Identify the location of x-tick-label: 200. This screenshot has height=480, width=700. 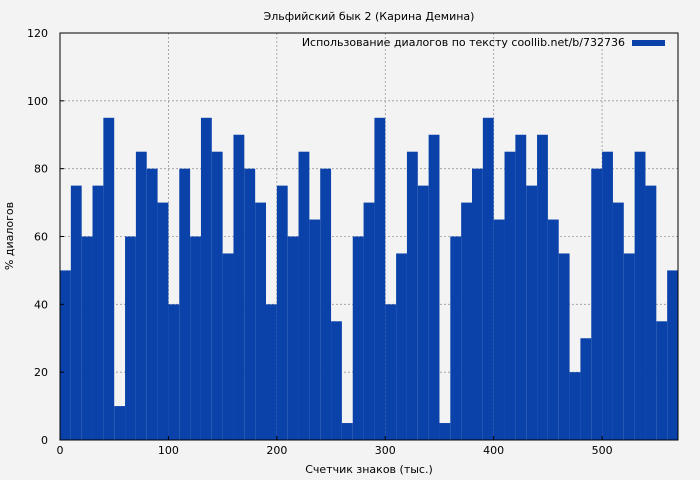
(276, 450).